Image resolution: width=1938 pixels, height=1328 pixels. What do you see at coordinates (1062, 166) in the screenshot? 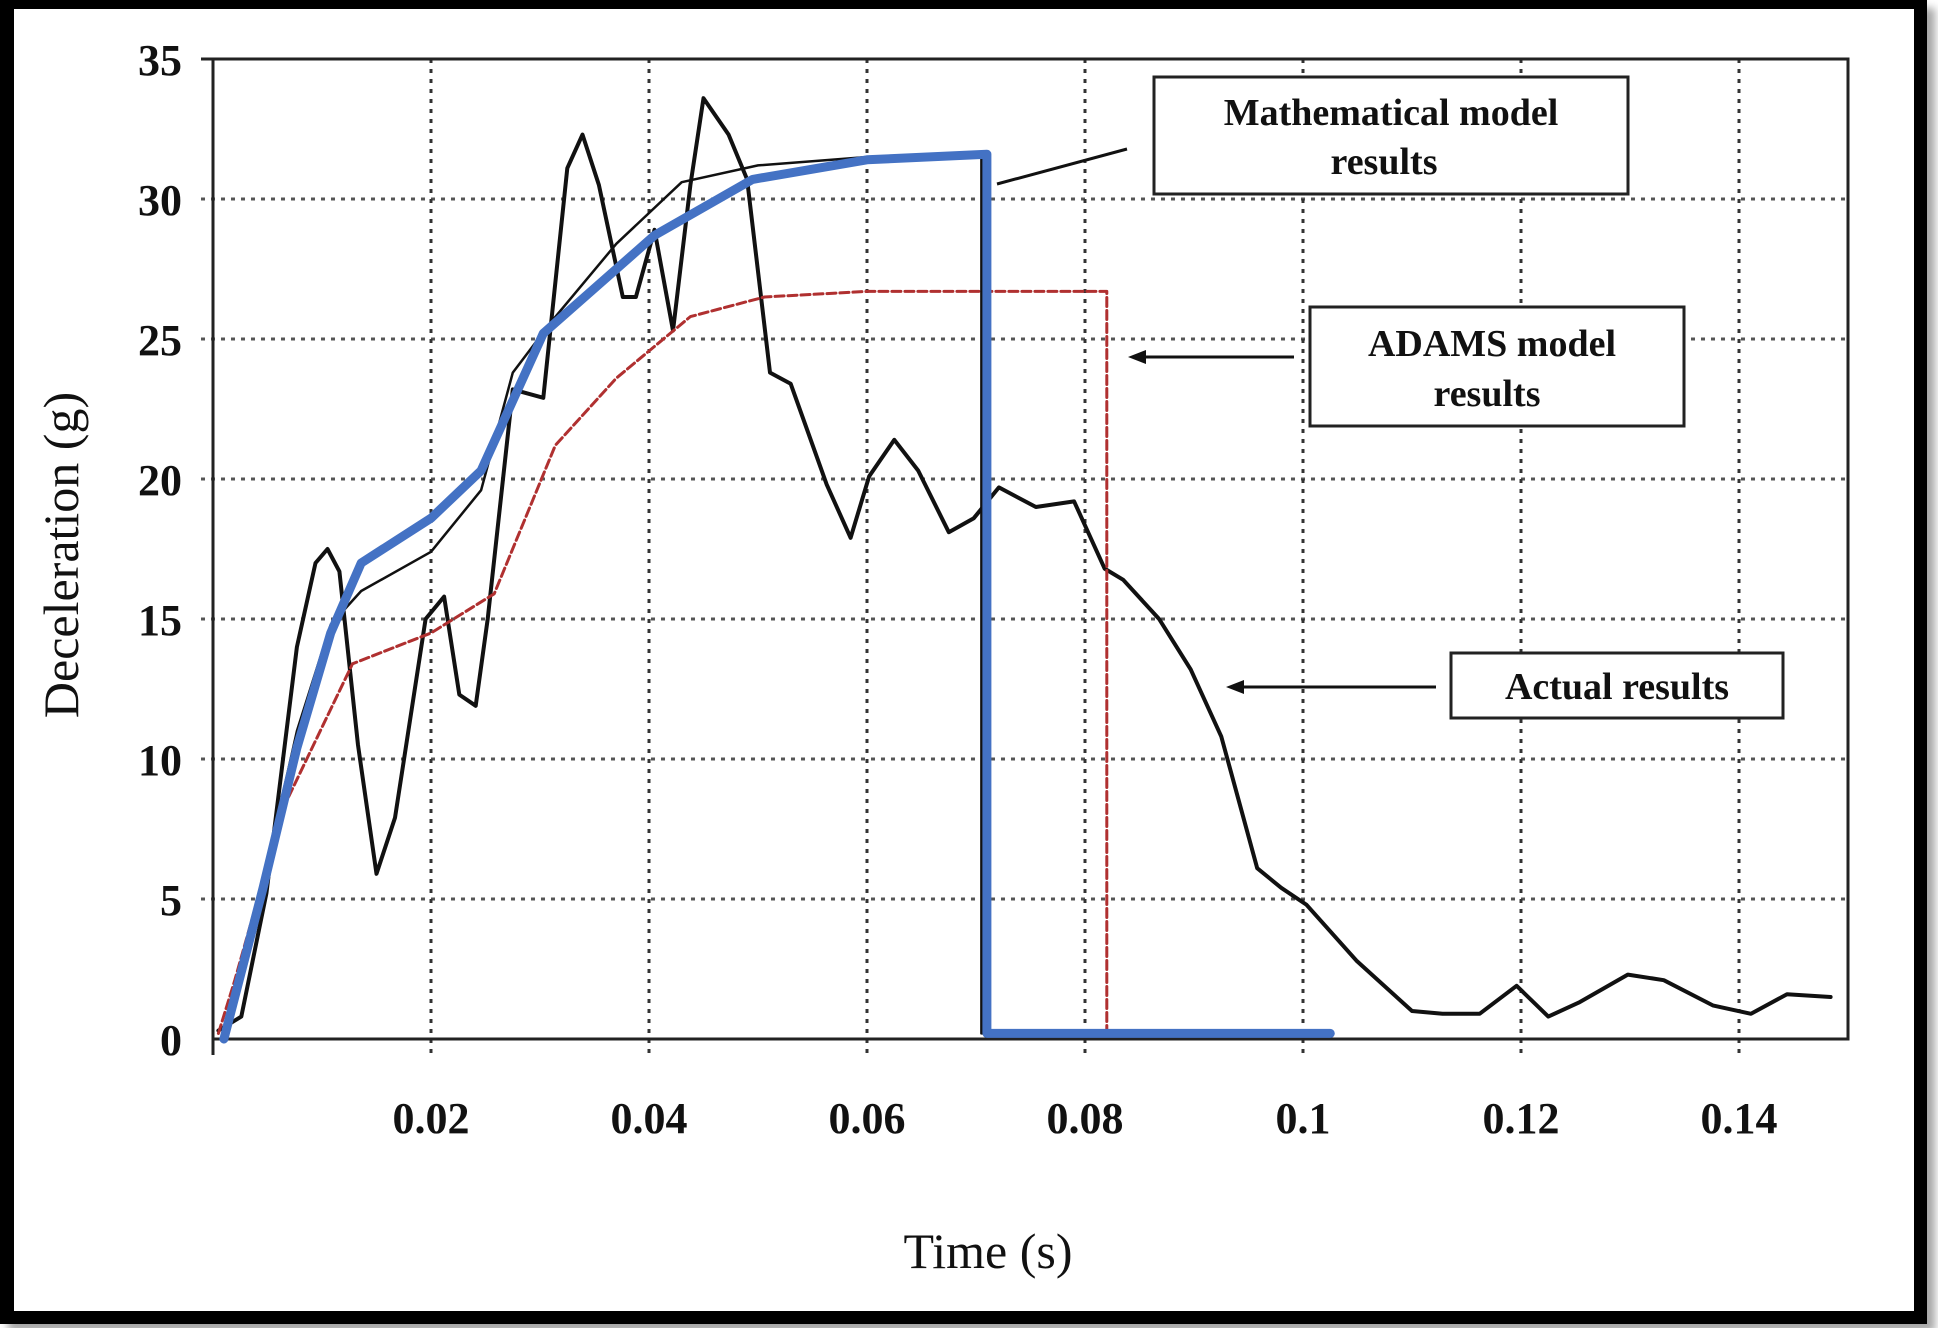
I see `annotation-math-arrow` at bounding box center [1062, 166].